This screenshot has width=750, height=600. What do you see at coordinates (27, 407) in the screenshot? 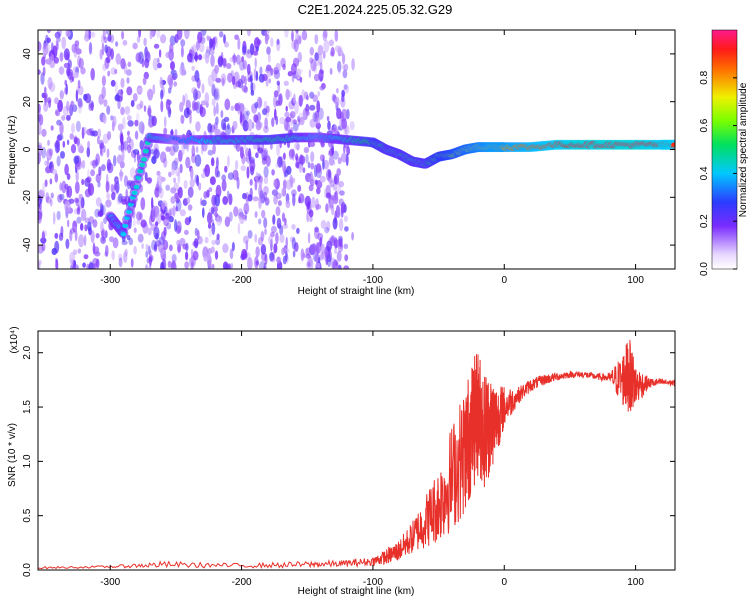
I see `y-tick-label: 1.5` at bounding box center [27, 407].